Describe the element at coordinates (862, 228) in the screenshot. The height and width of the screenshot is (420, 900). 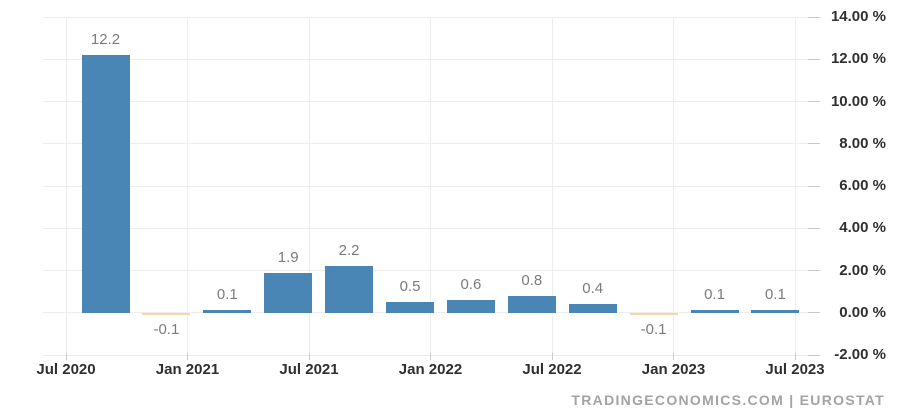
I see `y-axis-label: 4.00 %` at that location.